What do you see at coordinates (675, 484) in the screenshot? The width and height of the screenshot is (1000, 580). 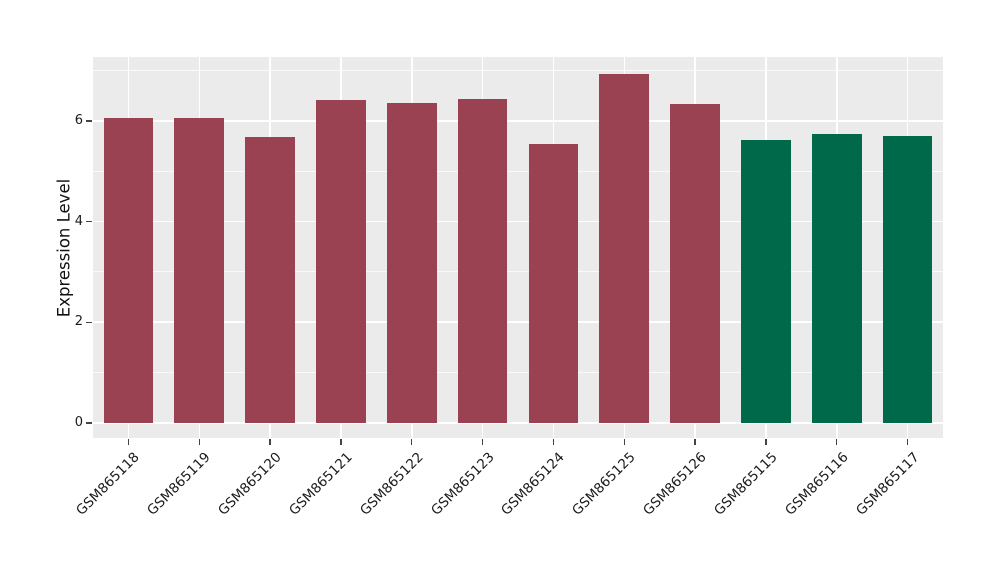 I see `x-tick-label: GSM865126` at bounding box center [675, 484].